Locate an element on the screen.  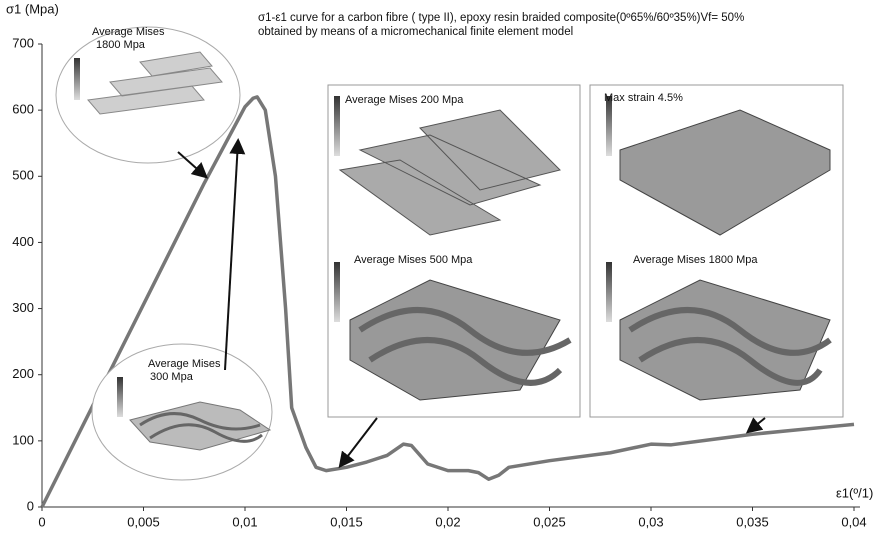
y-axis-label: σ1 (Mpa) is located at coordinates (32, 8).